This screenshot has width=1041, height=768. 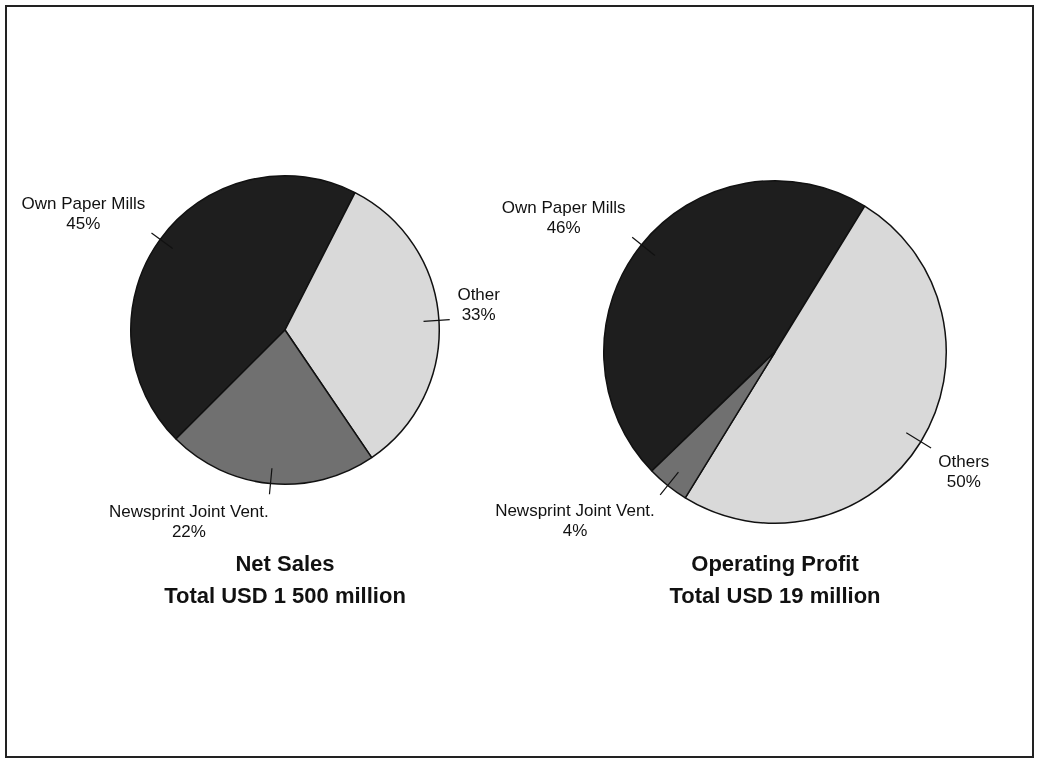 What do you see at coordinates (775, 596) in the screenshot?
I see `text: Total USD 19 million` at bounding box center [775, 596].